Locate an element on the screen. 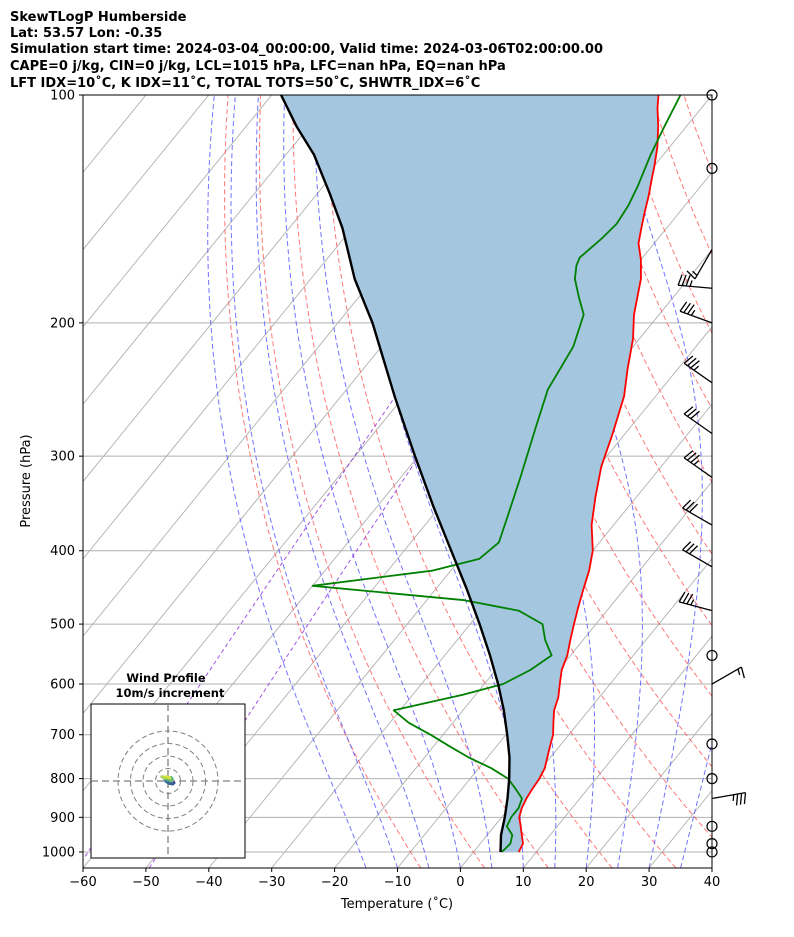  title-line-2: Lat: 53.57 Lon: -0.35 is located at coordinates (86, 33).